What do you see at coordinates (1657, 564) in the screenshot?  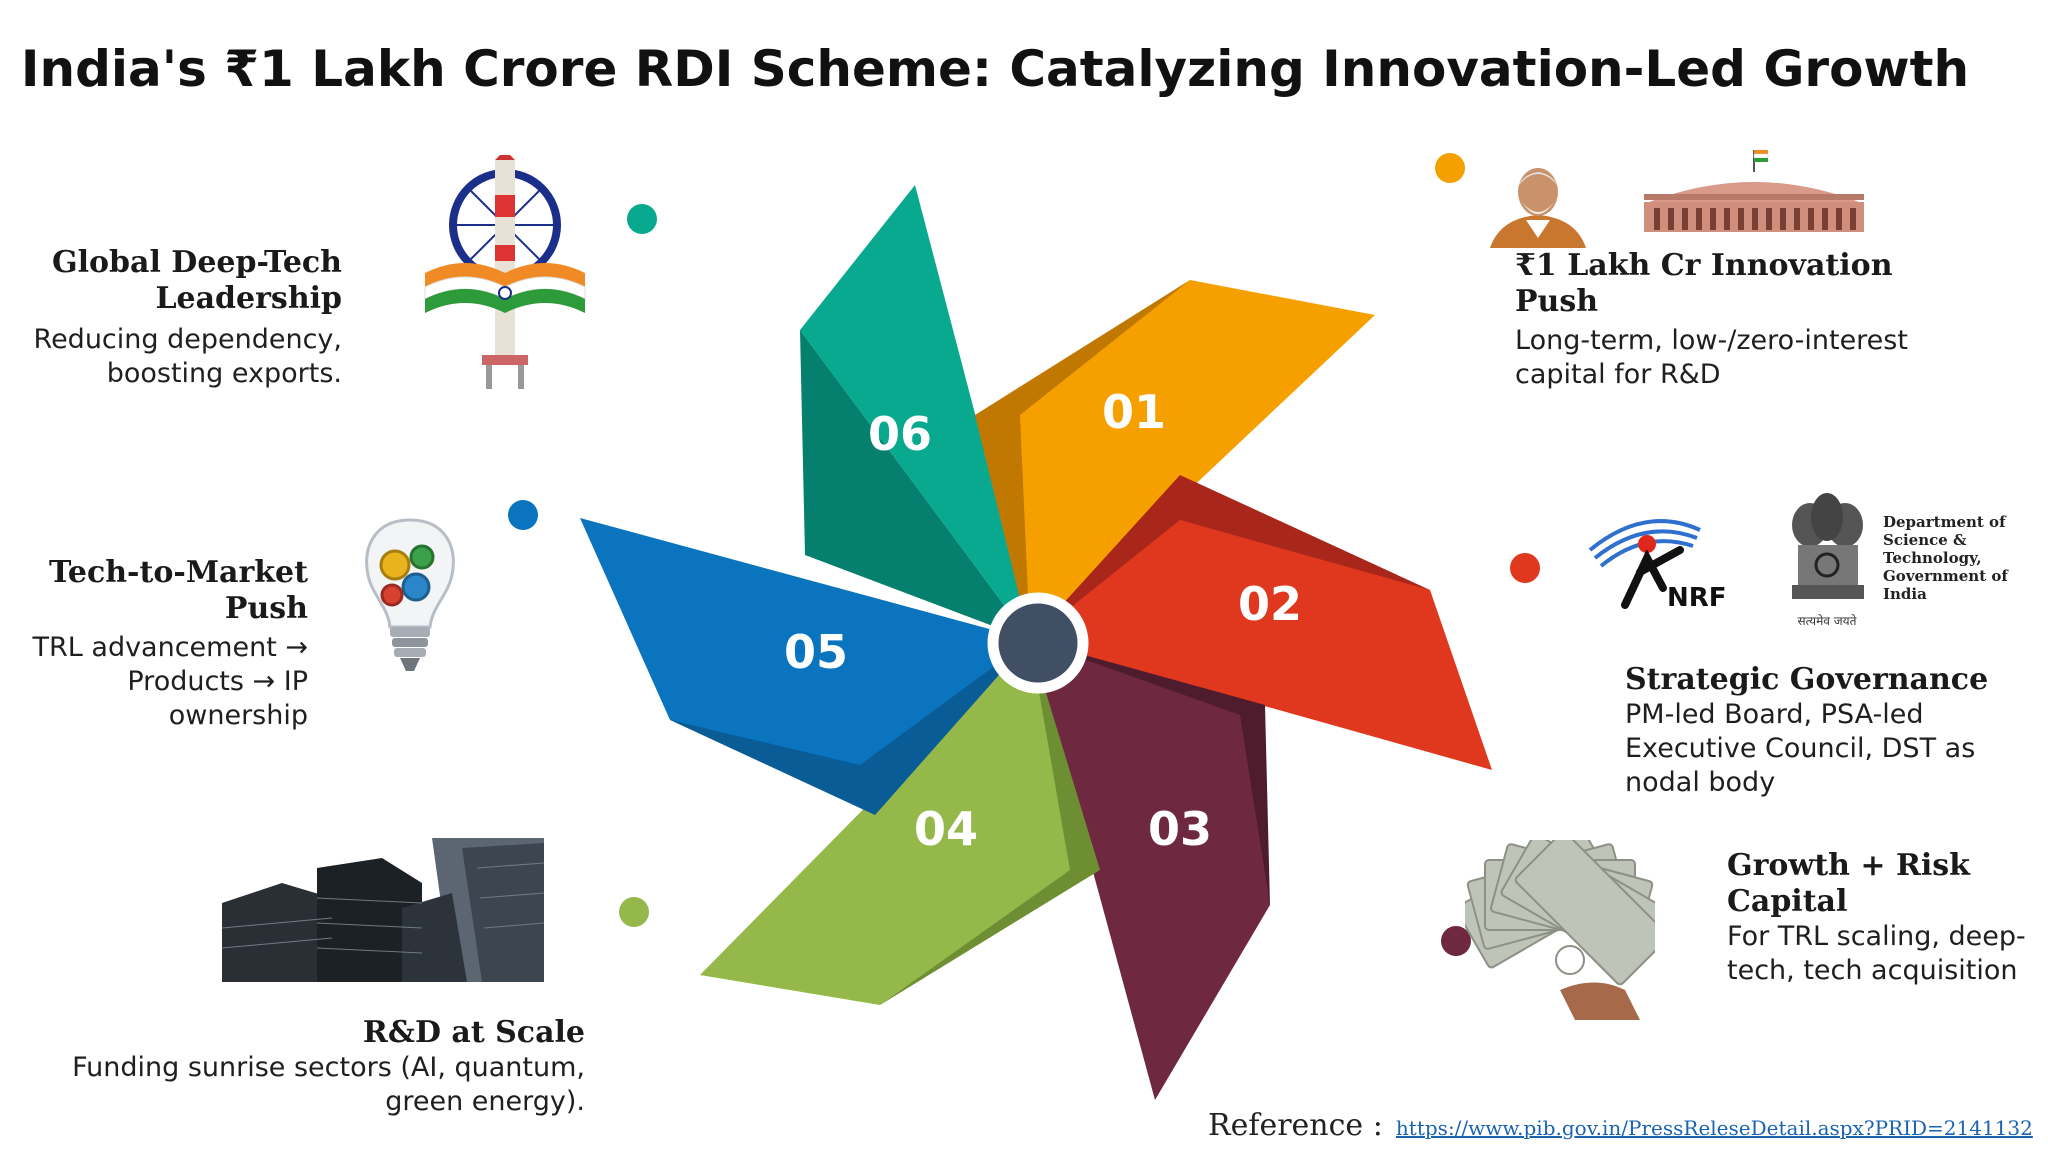 I see `nrf-logo: NRF` at bounding box center [1657, 564].